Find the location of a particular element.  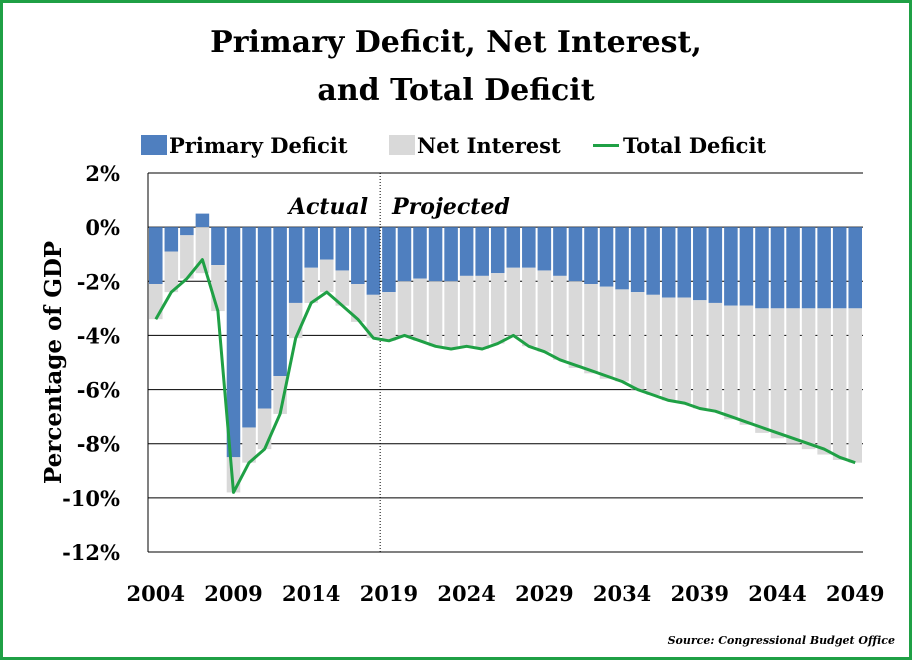

chart-title-line-1: Primary Deficit, Net Interest, is located at coordinates (456, 42).